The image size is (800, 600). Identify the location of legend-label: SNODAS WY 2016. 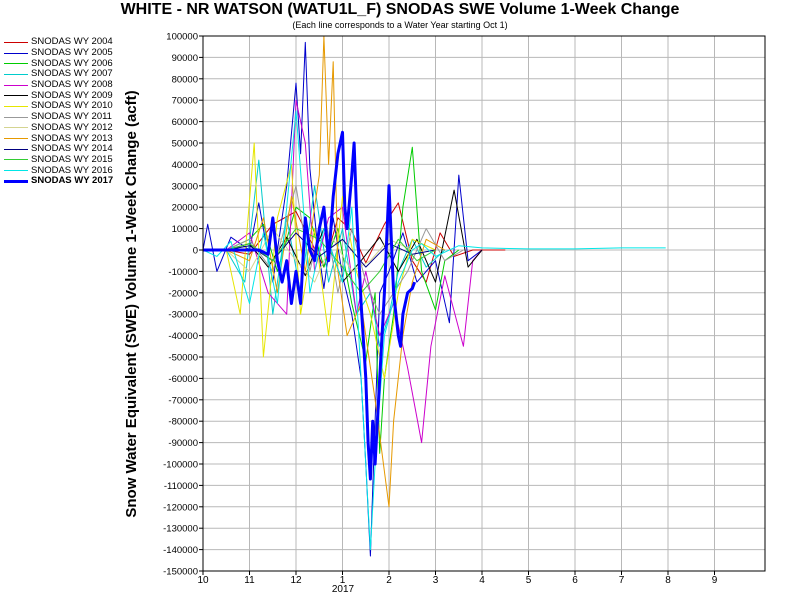
(72, 170).